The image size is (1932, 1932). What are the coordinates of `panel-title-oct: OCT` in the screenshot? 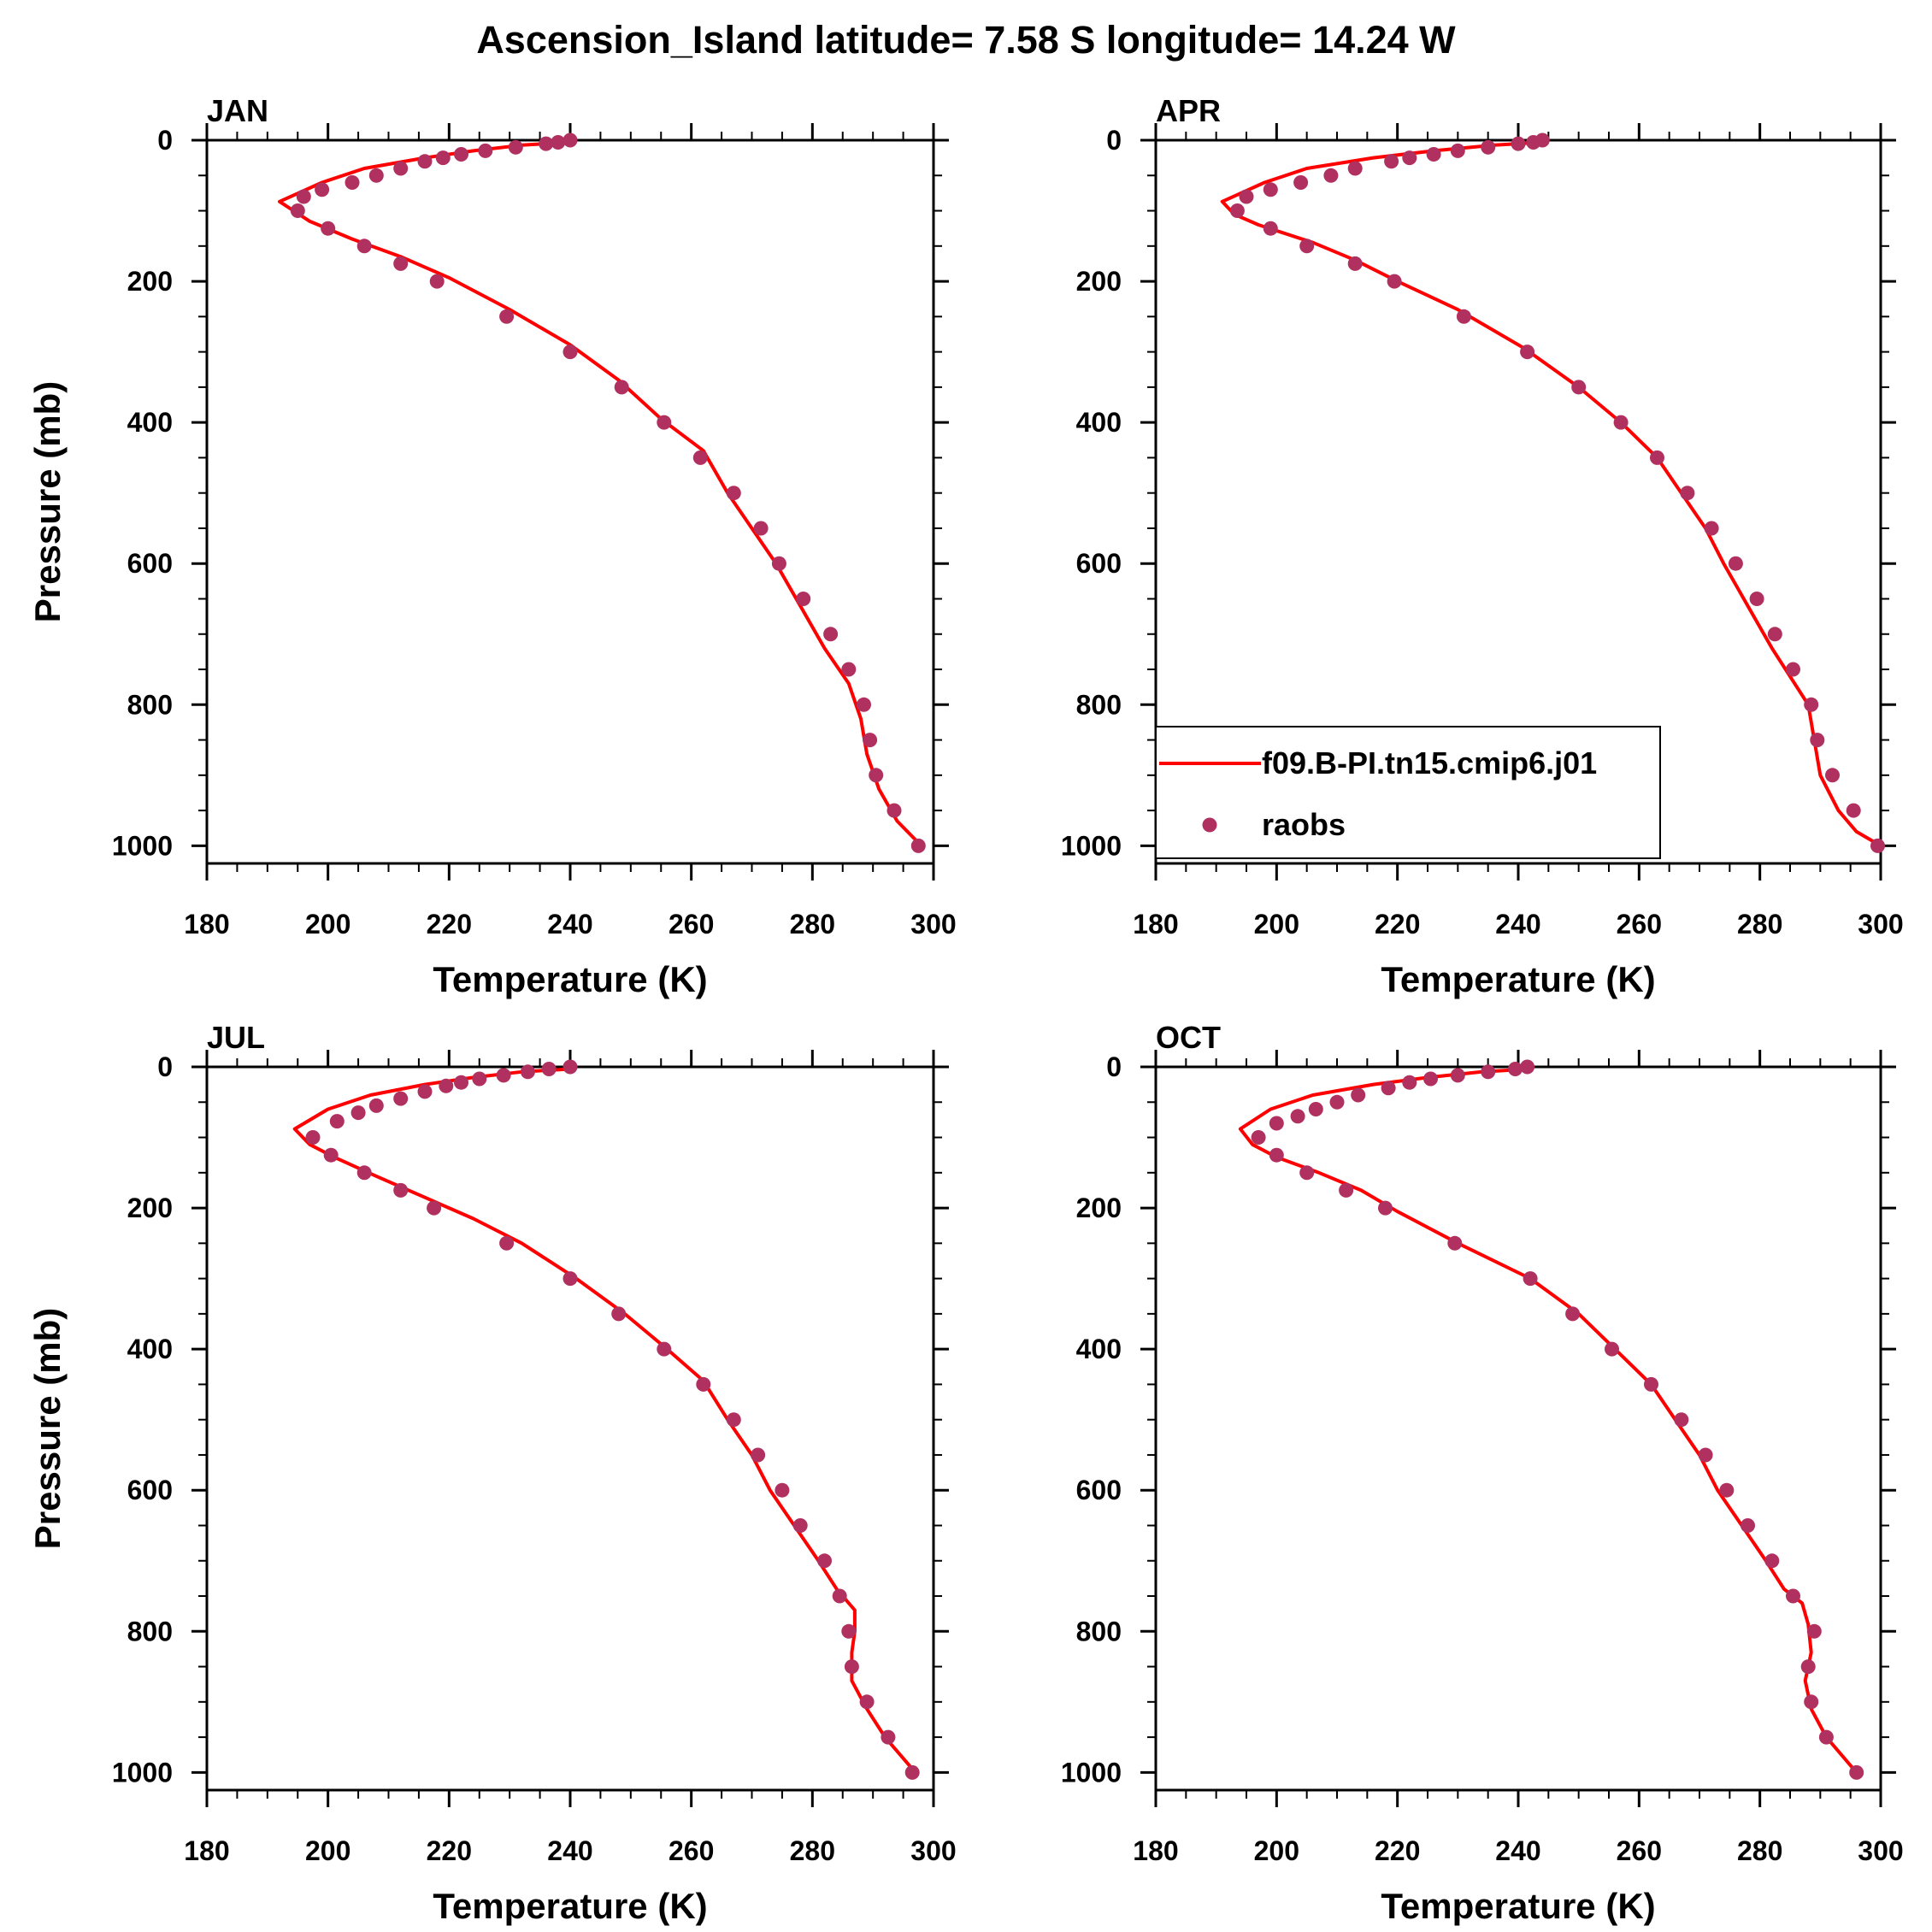 It's located at (1188, 1037).